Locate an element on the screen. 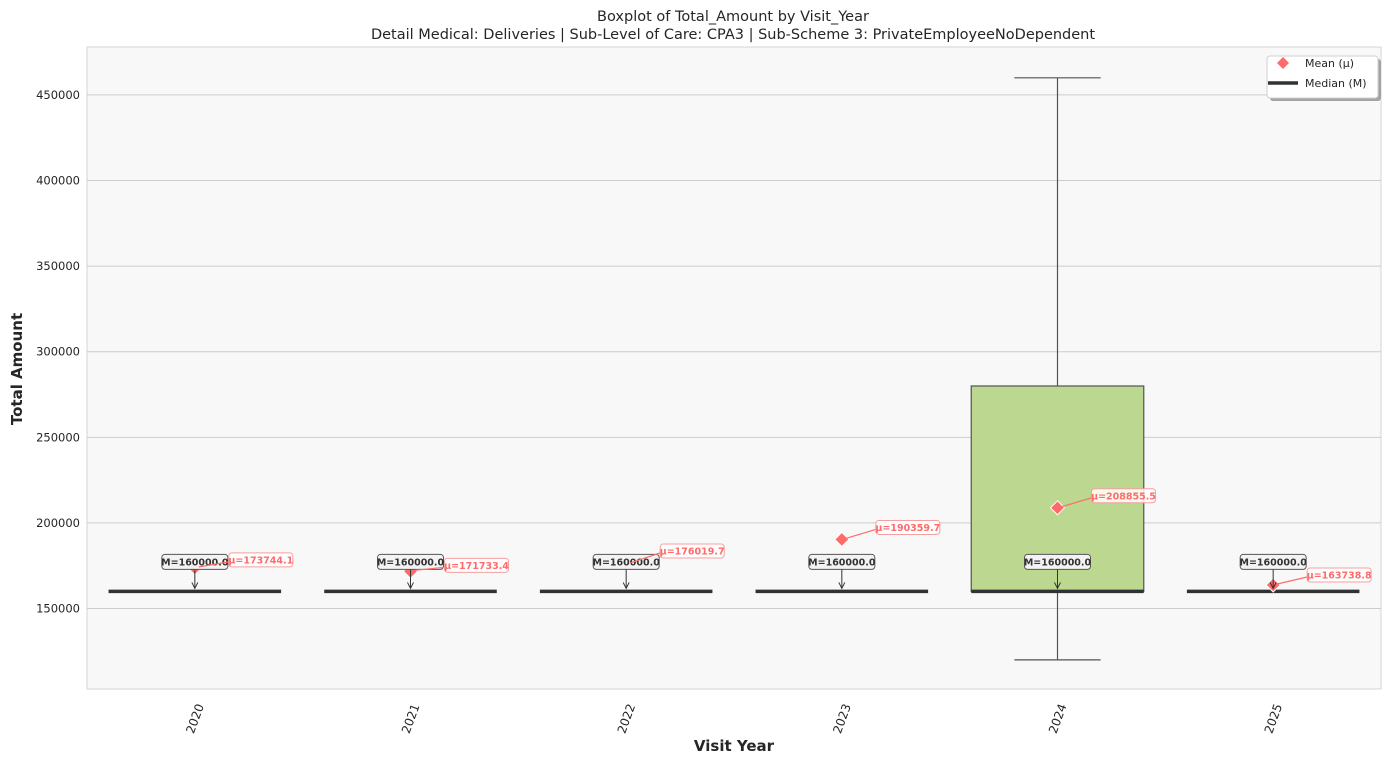 The width and height of the screenshot is (1389, 763). y-tick-label: 450000 is located at coordinates (58, 95).